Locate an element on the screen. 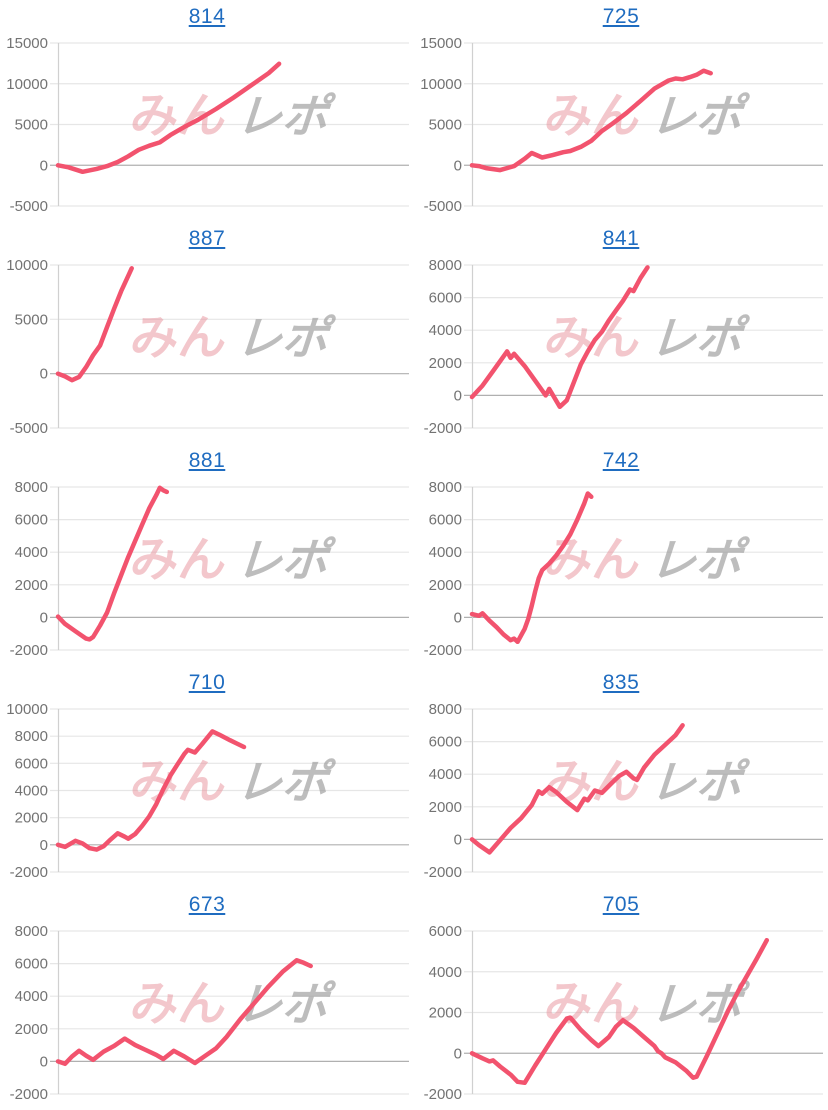  chart-title-row: 887 is located at coordinates (207, 239).